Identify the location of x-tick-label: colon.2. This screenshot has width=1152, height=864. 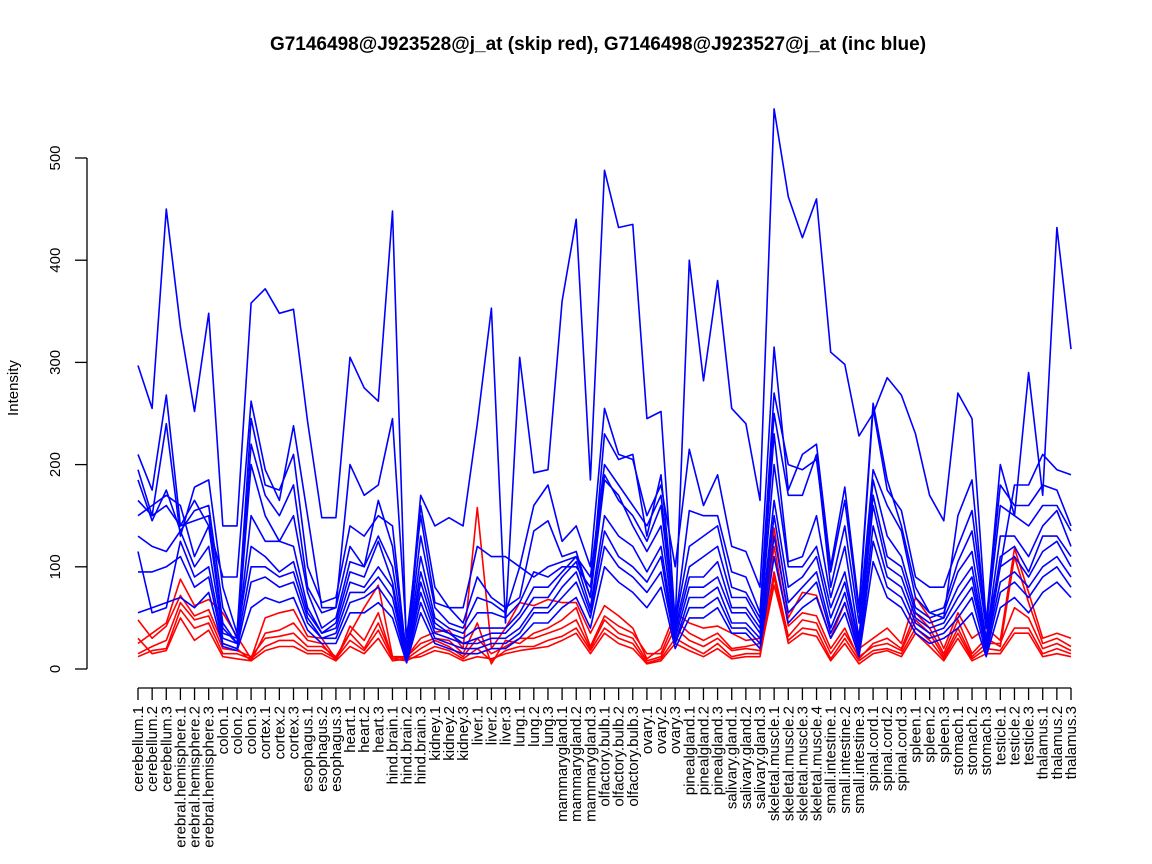
(237, 730).